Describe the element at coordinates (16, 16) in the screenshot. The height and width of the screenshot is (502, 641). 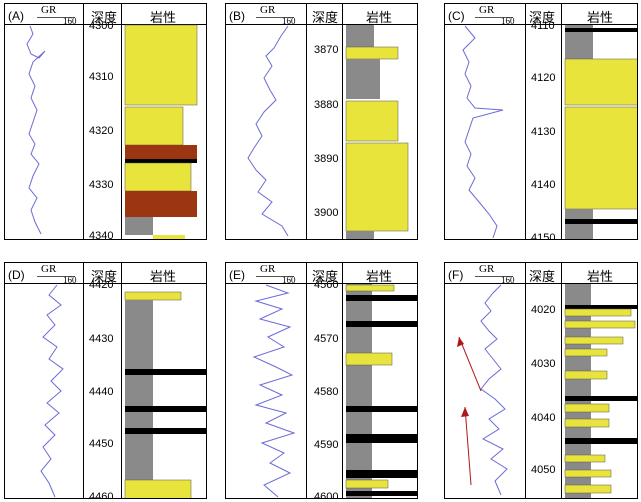
I see `panel-label: (A)` at that location.